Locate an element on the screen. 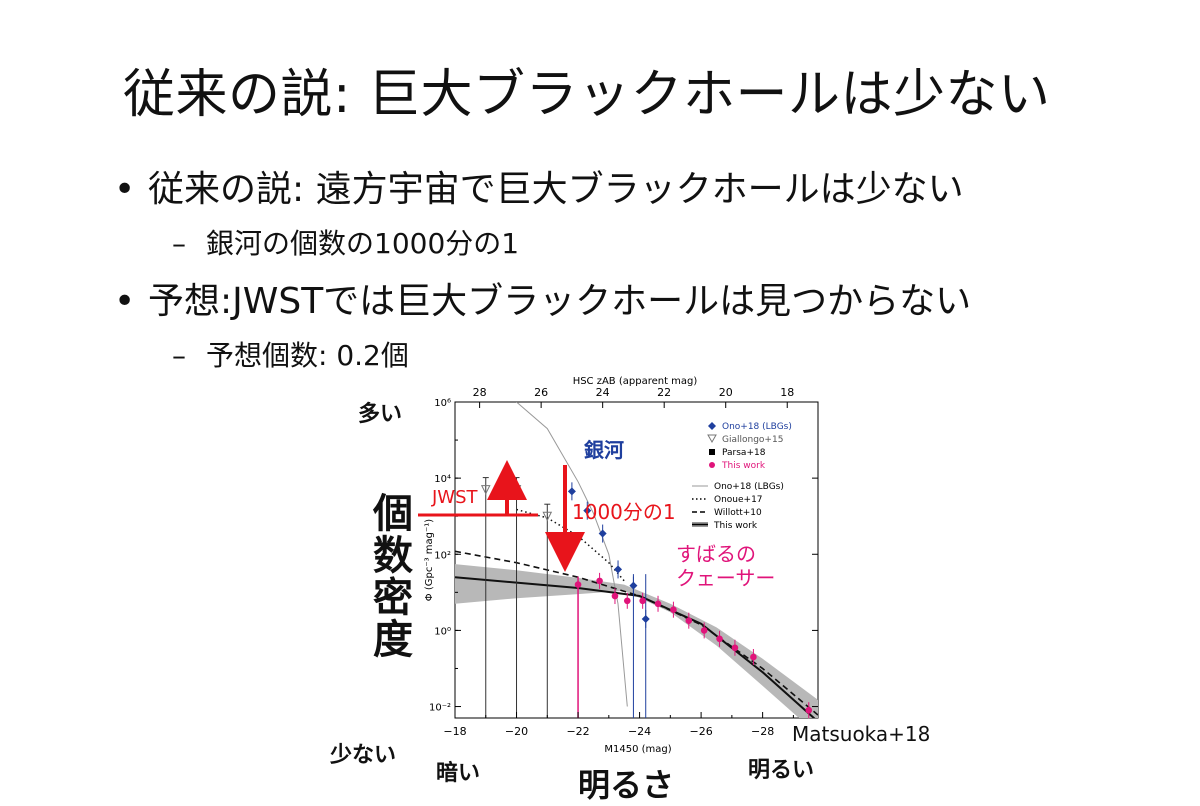  sub-bullet-2-text: 予想個数: 0.2個 is located at coordinates (307, 355).